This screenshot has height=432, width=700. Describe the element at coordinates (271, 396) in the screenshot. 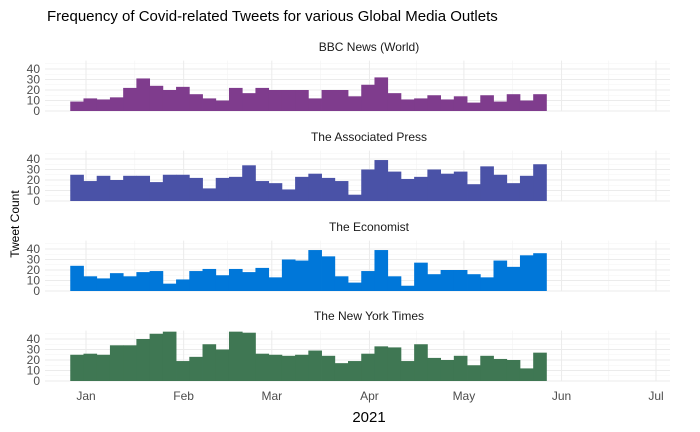

I see `x-tick-label: Mar` at that location.